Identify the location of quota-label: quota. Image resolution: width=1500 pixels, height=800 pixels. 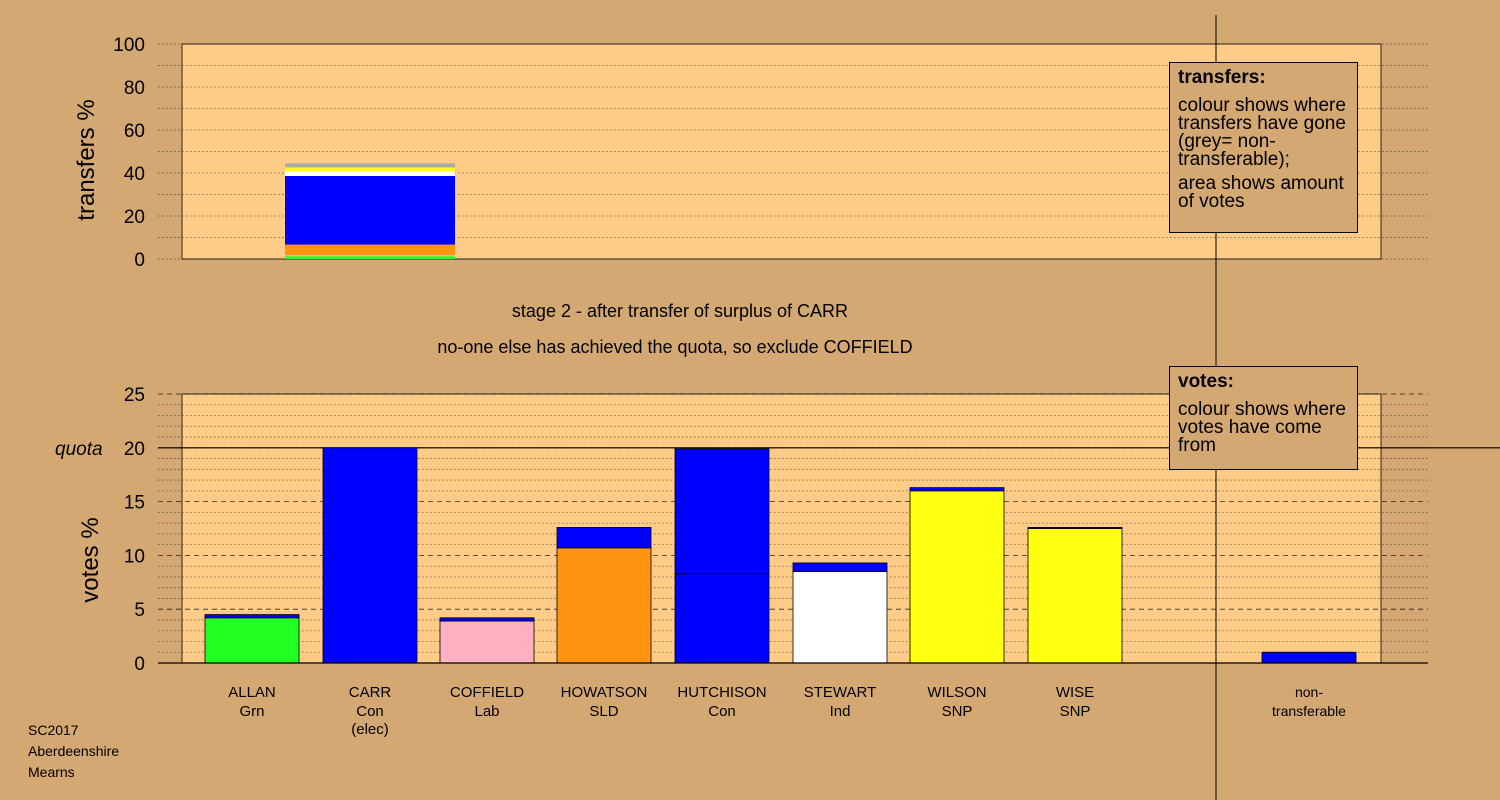
(79, 449).